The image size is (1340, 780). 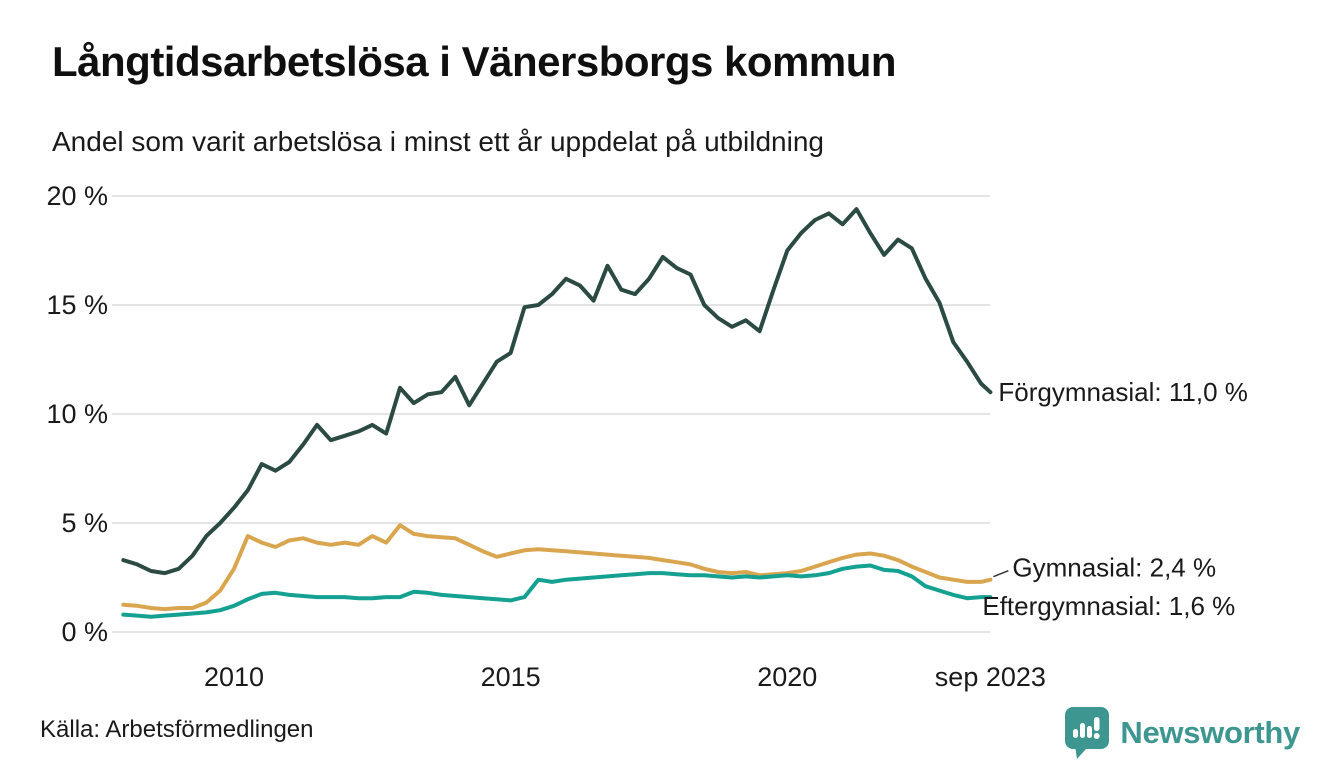 I want to click on bar-medium, so click(x=1090, y=732).